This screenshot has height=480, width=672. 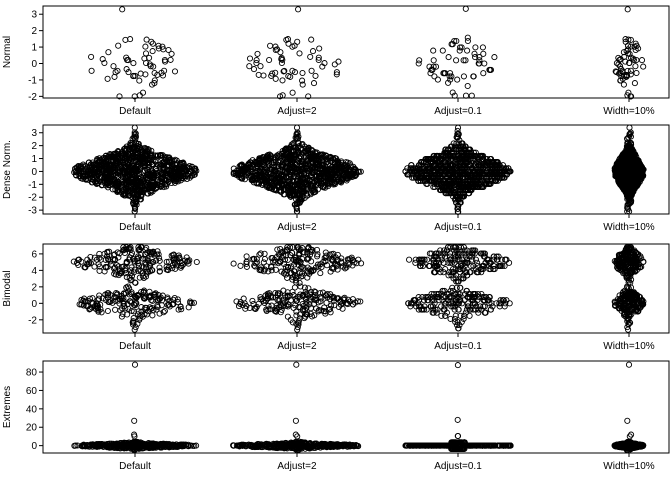 What do you see at coordinates (34, 304) in the screenshot?
I see `y-tick-label: 0` at bounding box center [34, 304].